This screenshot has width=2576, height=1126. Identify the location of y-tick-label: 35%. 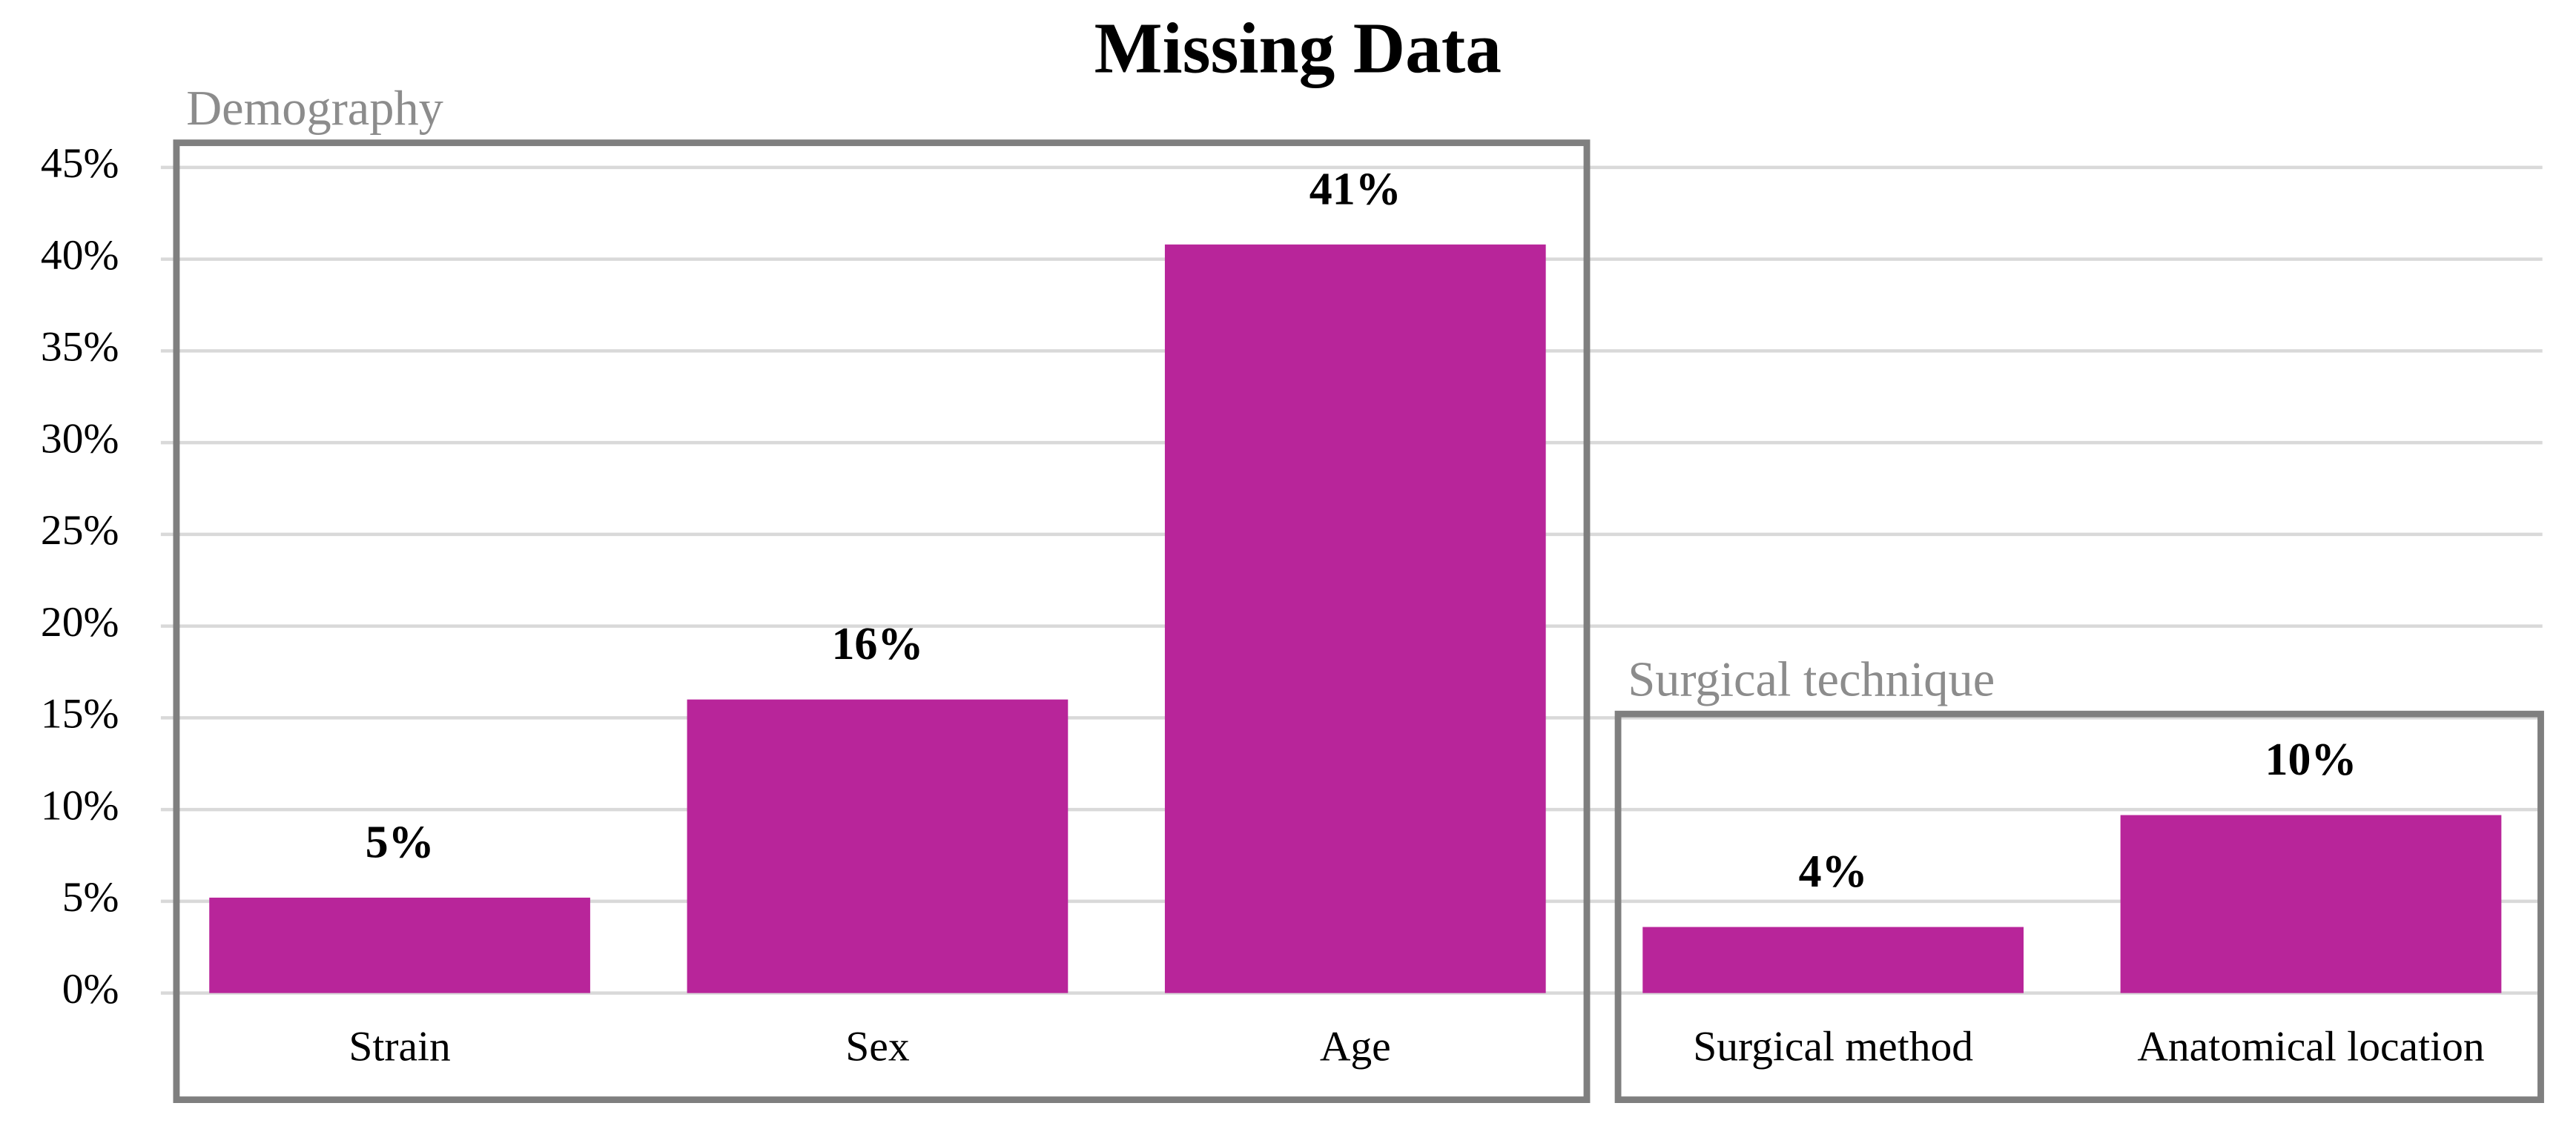
(80, 347).